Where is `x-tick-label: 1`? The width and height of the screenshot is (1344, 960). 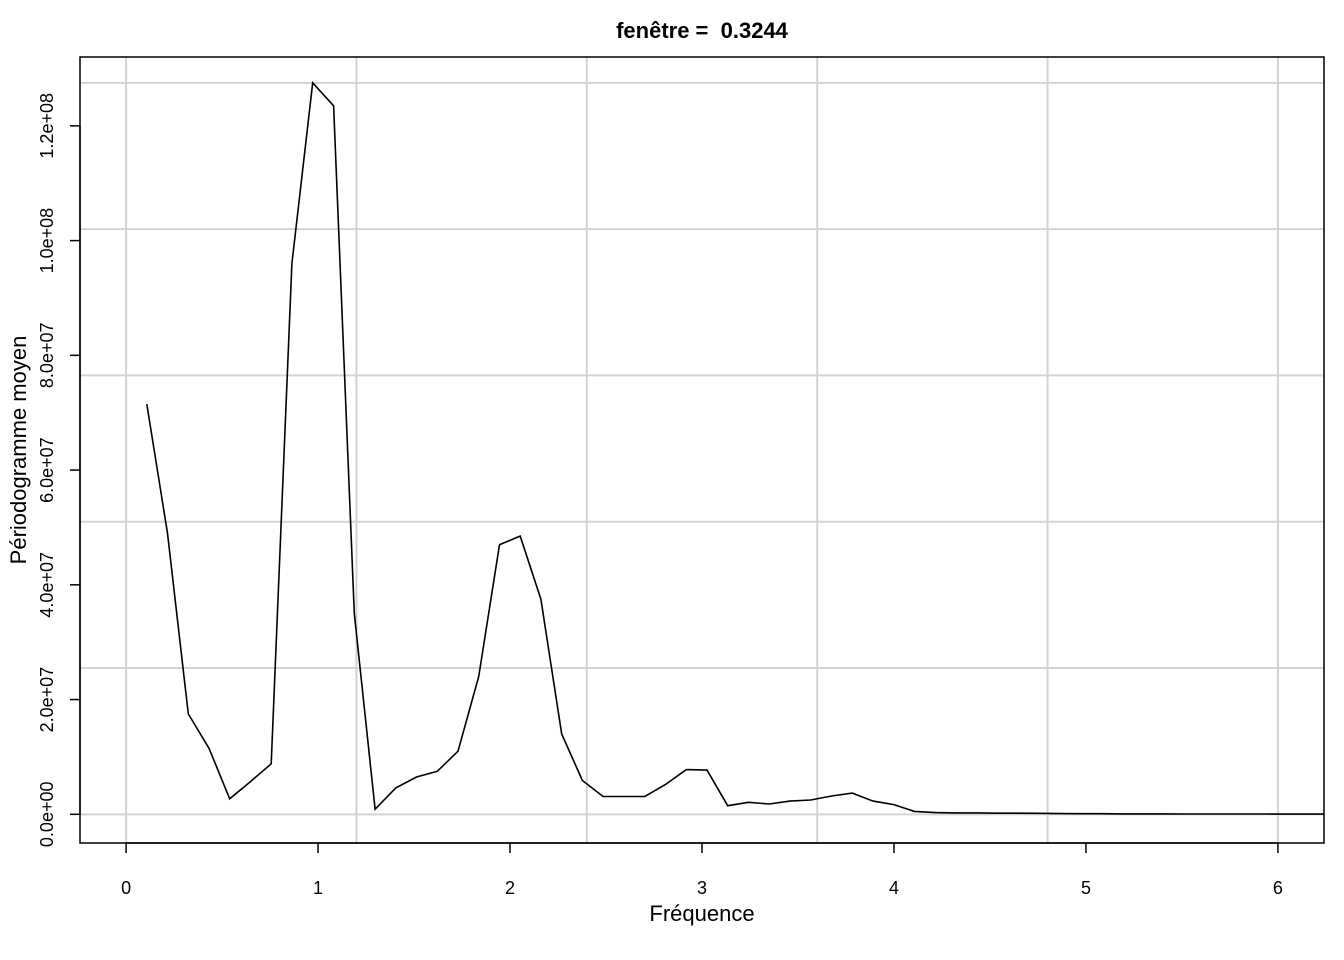
x-tick-label: 1 is located at coordinates (318, 888).